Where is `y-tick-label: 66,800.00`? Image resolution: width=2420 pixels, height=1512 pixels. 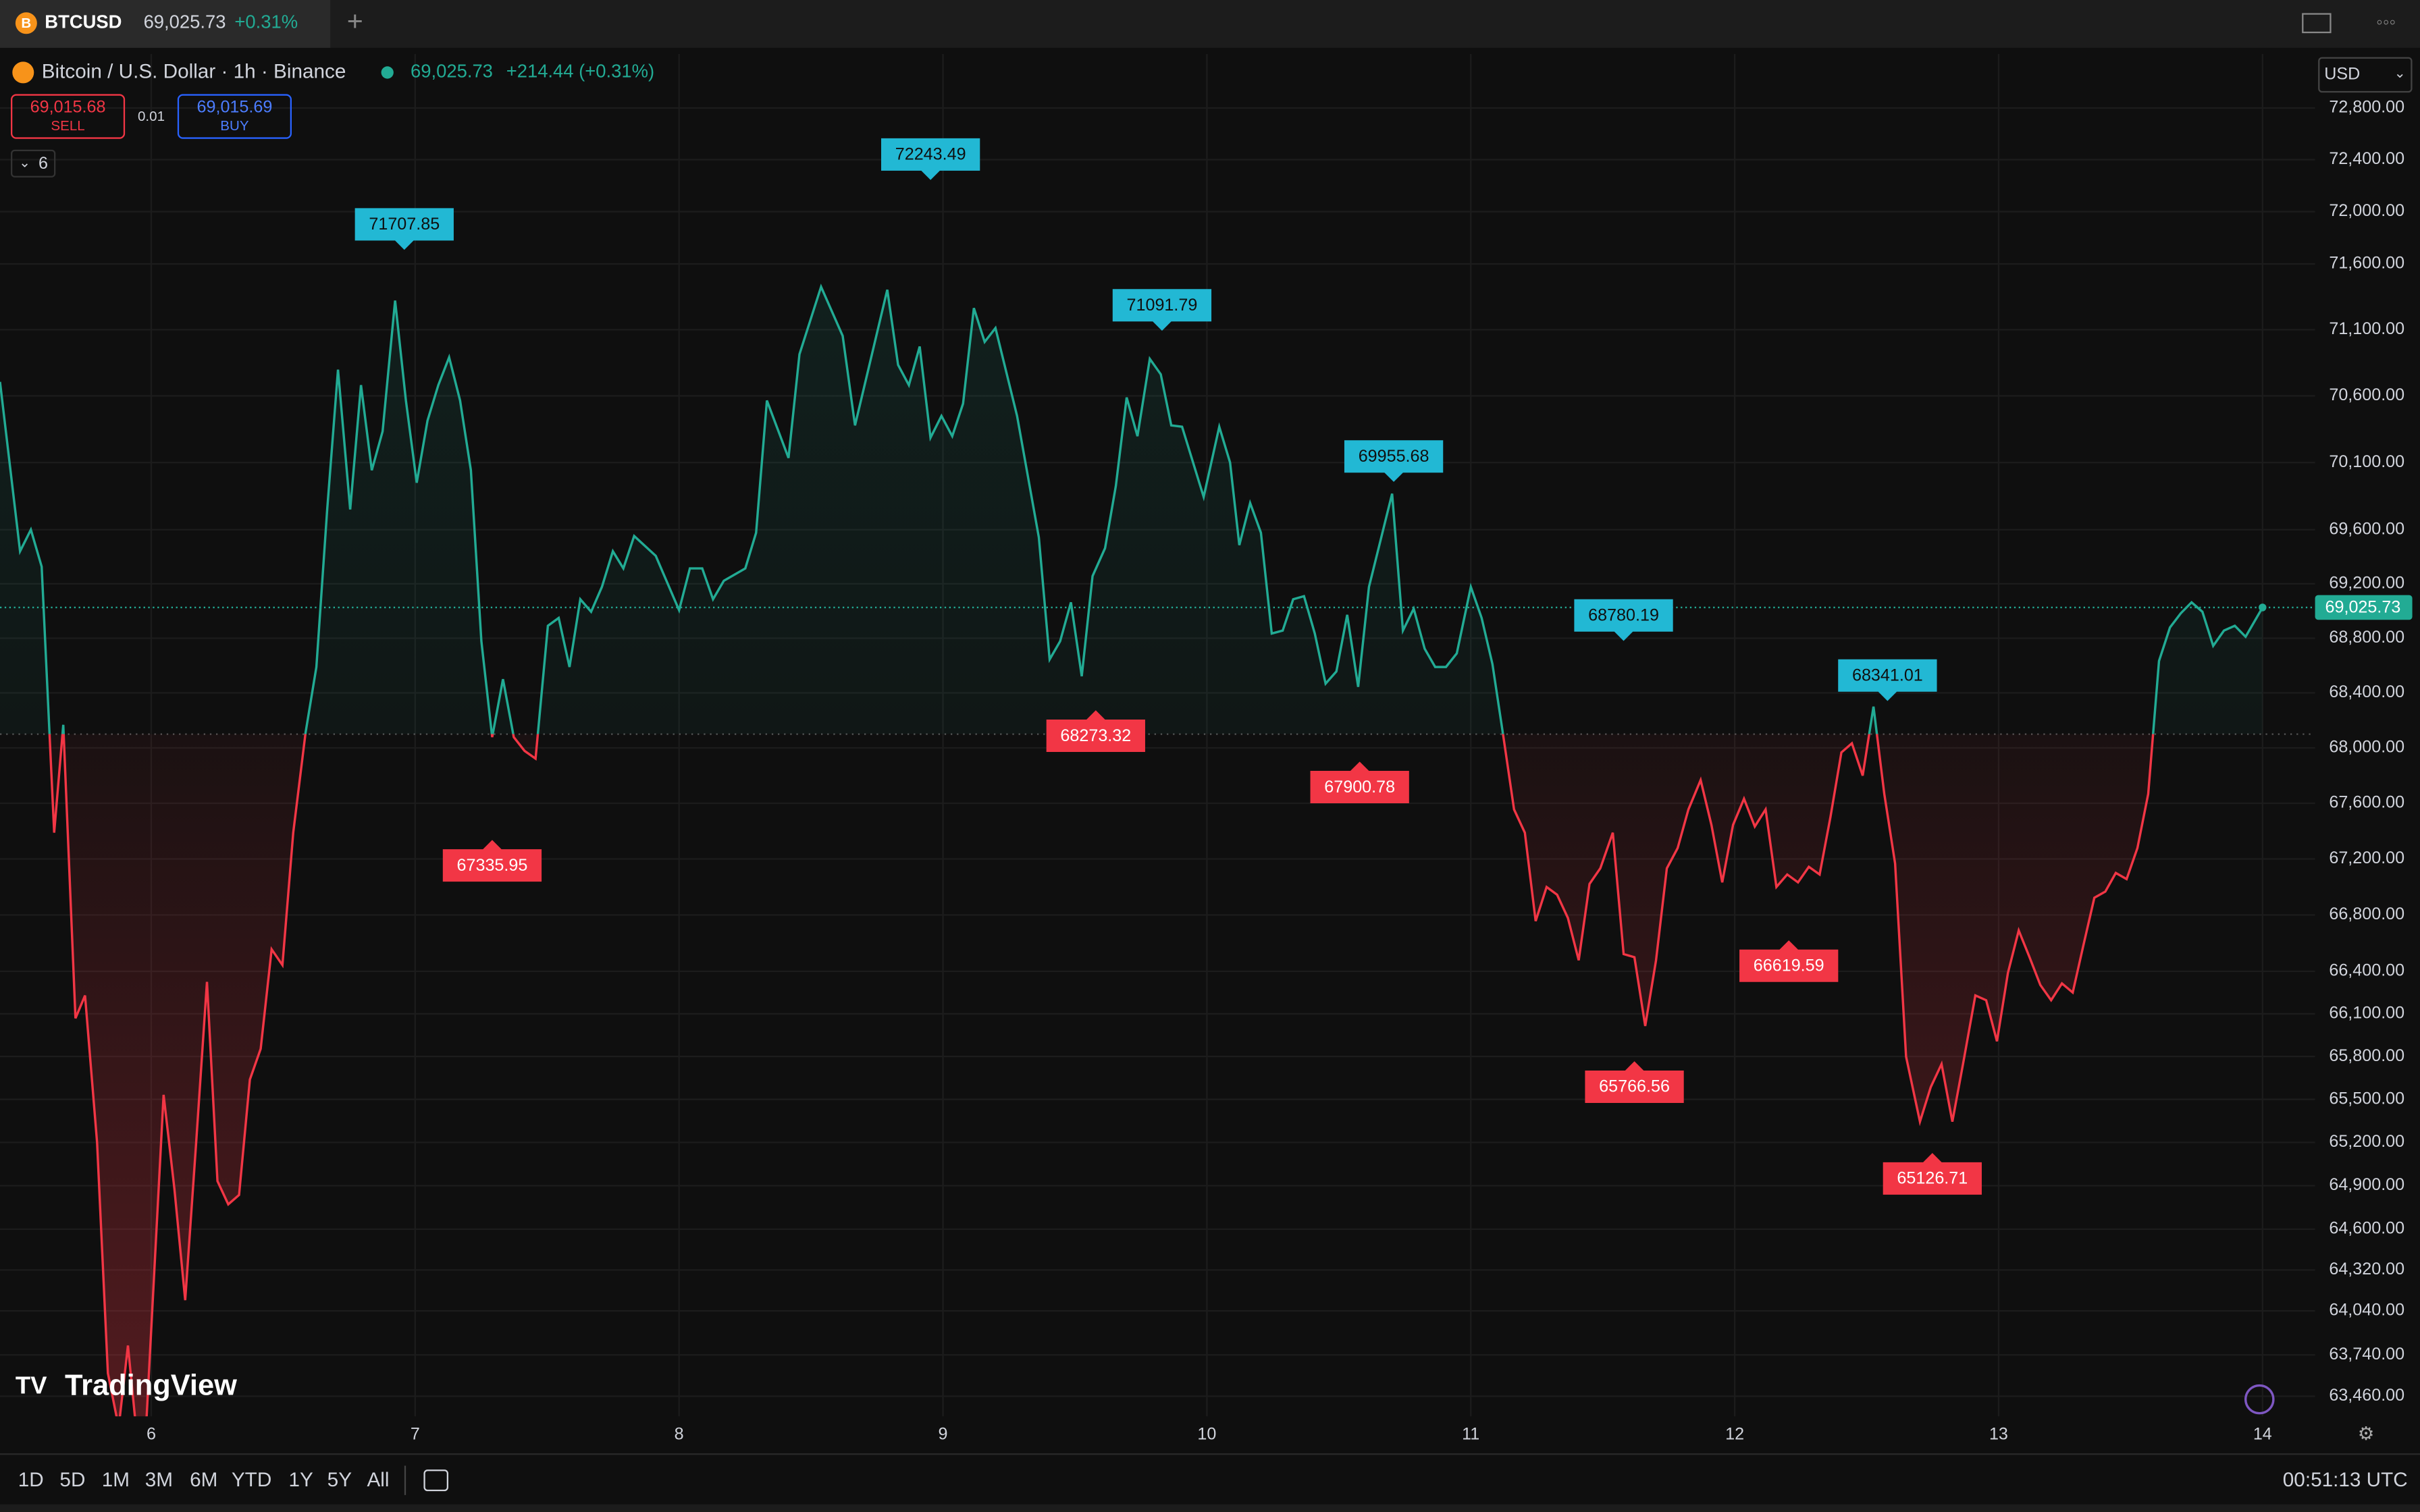
y-tick-label: 66,800.00 is located at coordinates (2366, 914).